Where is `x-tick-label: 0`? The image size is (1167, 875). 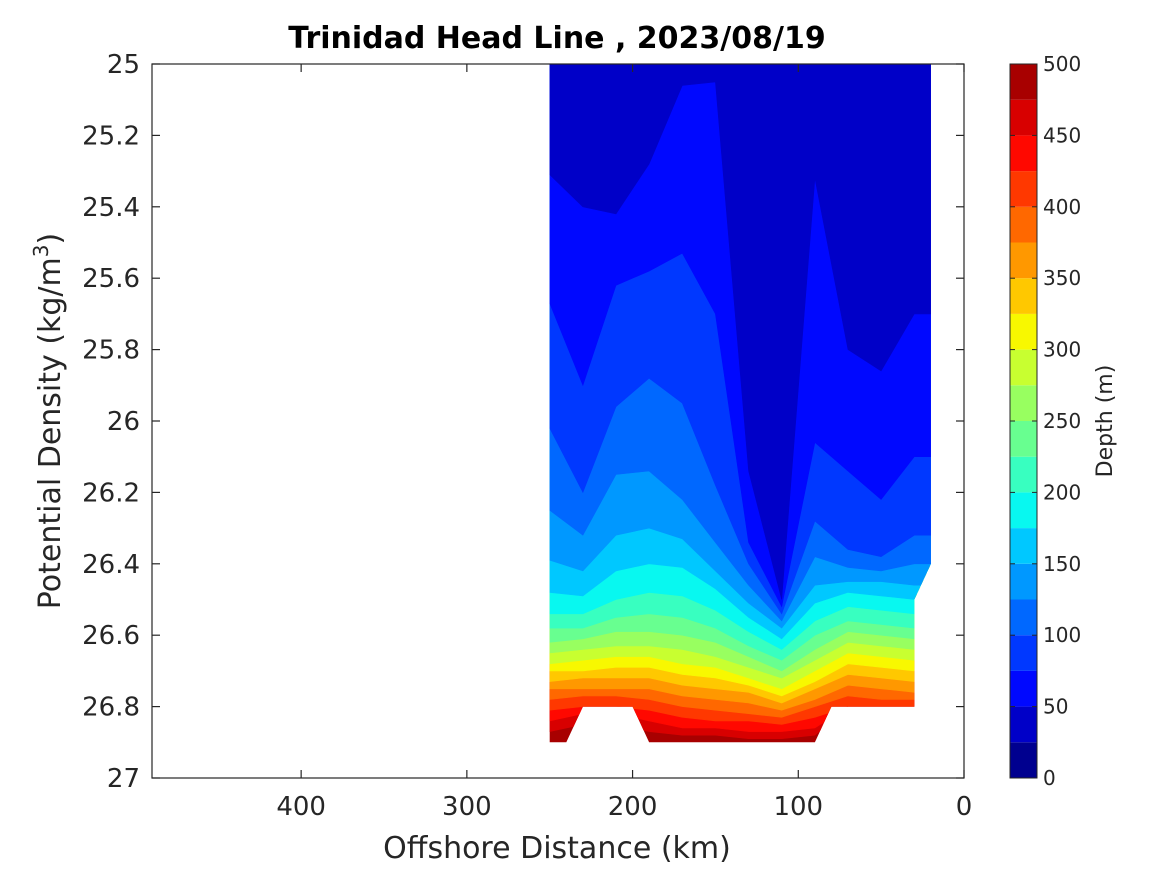
x-tick-label: 0 is located at coordinates (964, 807).